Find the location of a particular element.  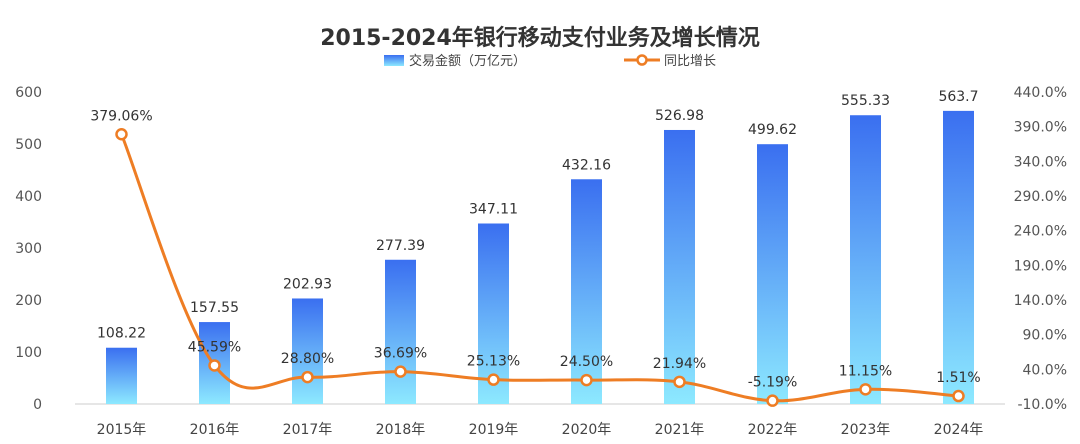

legend: 交易金额（万亿元） 同比增长 is located at coordinates (550, 61).